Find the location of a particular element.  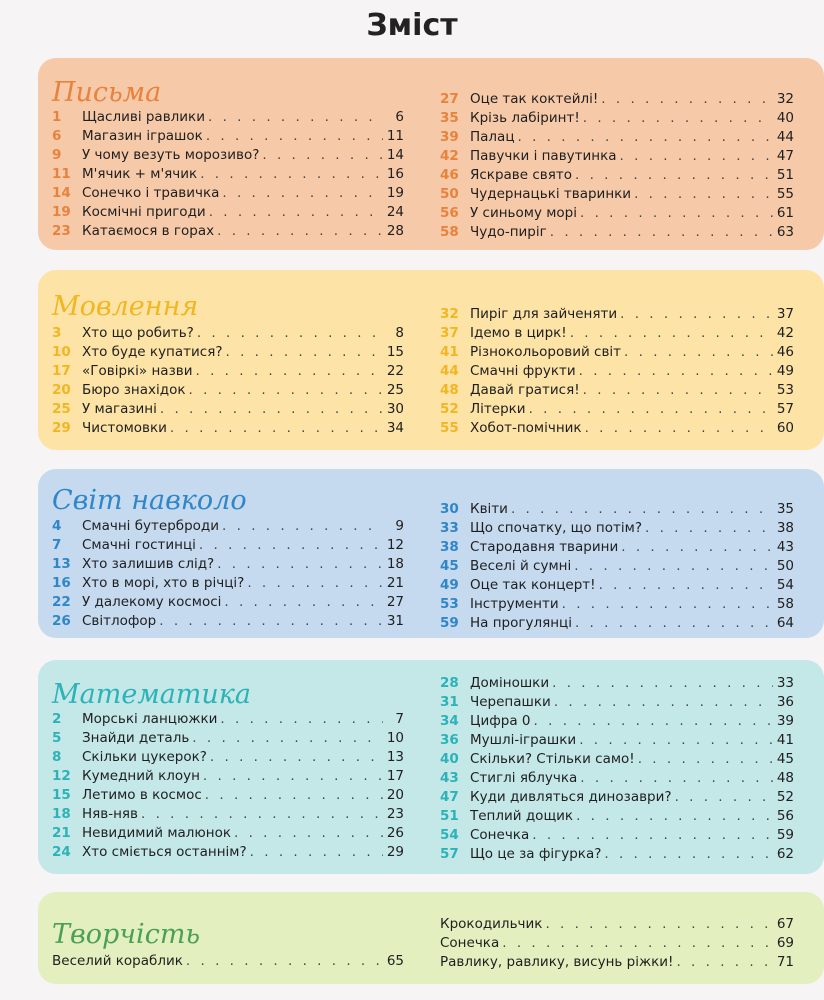

entry-title: Світлофор is located at coordinates (119, 621).